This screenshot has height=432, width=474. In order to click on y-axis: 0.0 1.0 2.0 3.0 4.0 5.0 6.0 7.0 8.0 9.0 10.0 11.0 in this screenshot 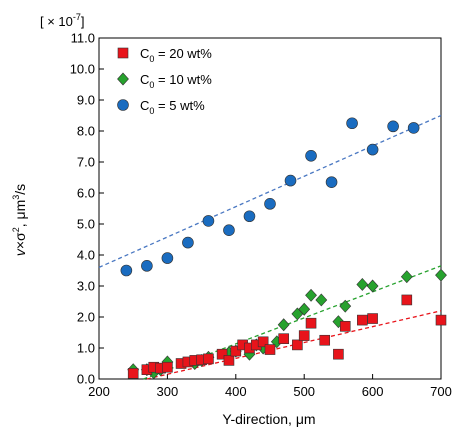, I will do `click(87, 209)`.